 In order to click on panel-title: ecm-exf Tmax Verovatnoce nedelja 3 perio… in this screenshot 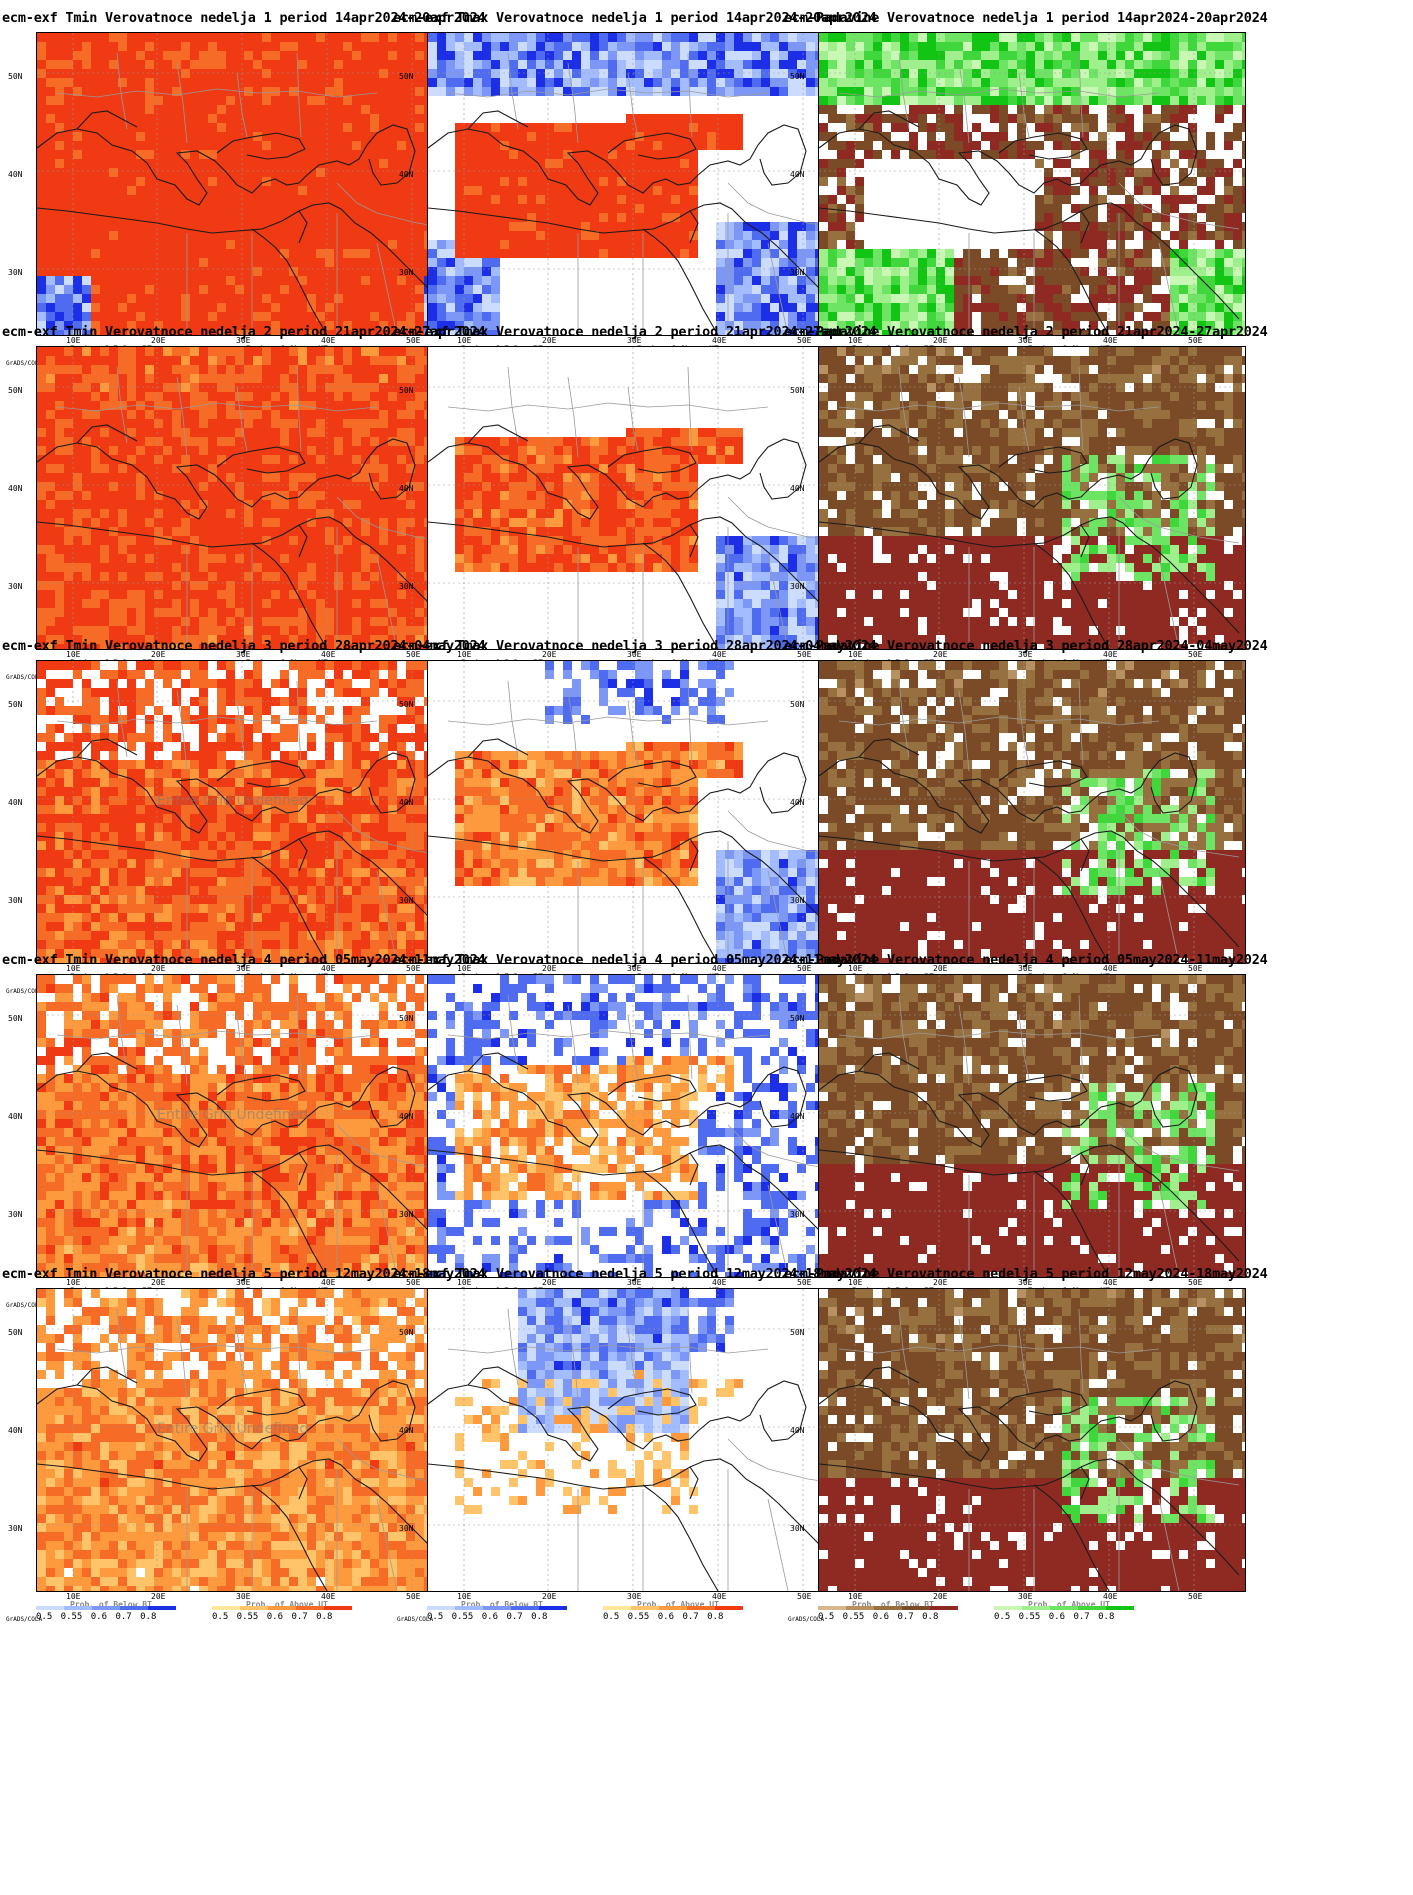, I will do `click(635, 646)`.